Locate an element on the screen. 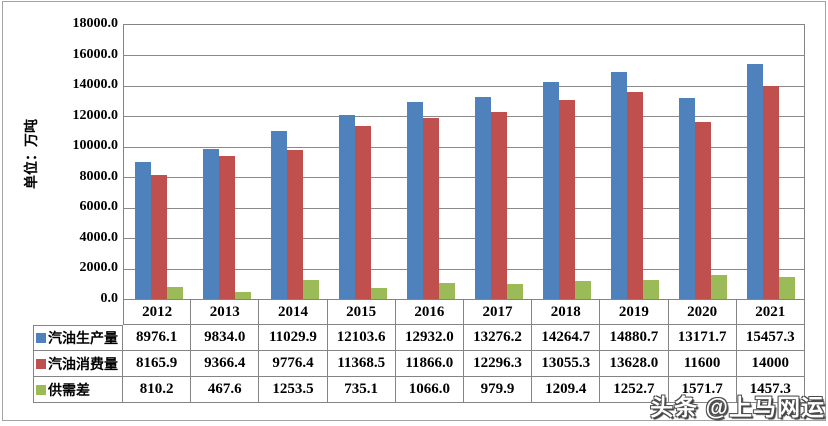 Image resolution: width=828 pixels, height=426 pixels. bar-汽油生产量-2014 is located at coordinates (279, 215).